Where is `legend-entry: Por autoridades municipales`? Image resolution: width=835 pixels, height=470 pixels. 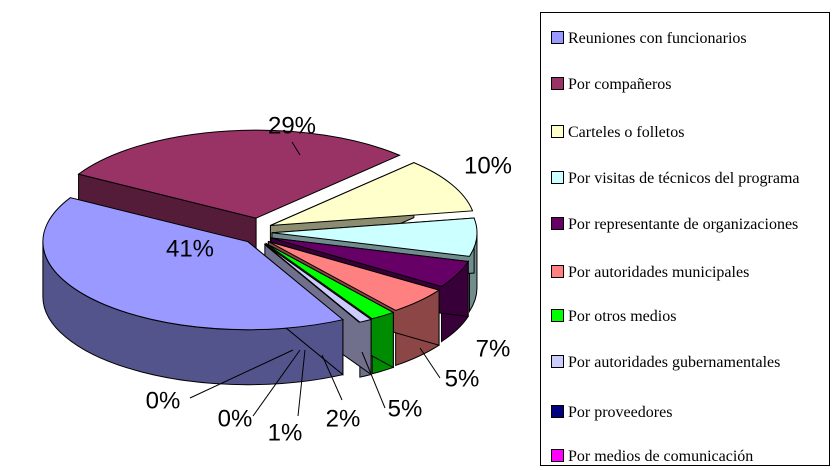 legend-entry: Por autoridades municipales is located at coordinates (687, 272).